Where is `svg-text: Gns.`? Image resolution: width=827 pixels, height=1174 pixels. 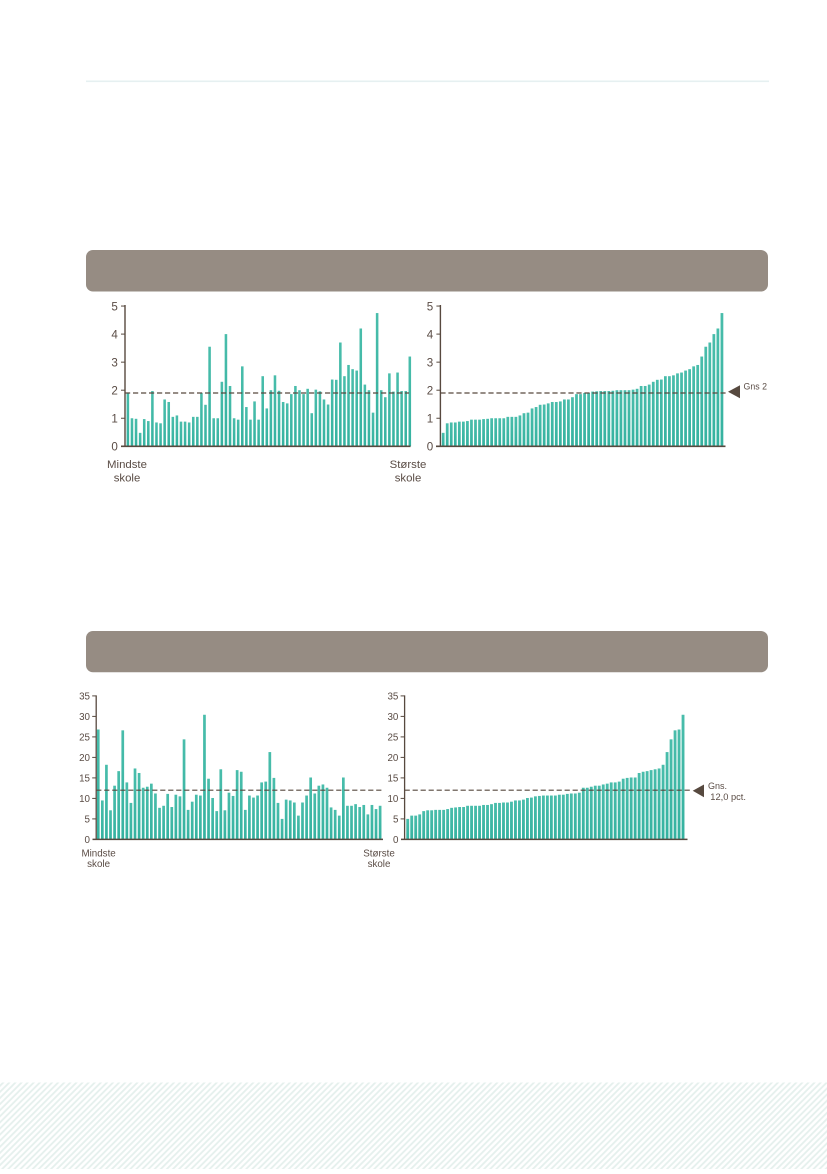 svg-text: Gns. is located at coordinates (717, 786).